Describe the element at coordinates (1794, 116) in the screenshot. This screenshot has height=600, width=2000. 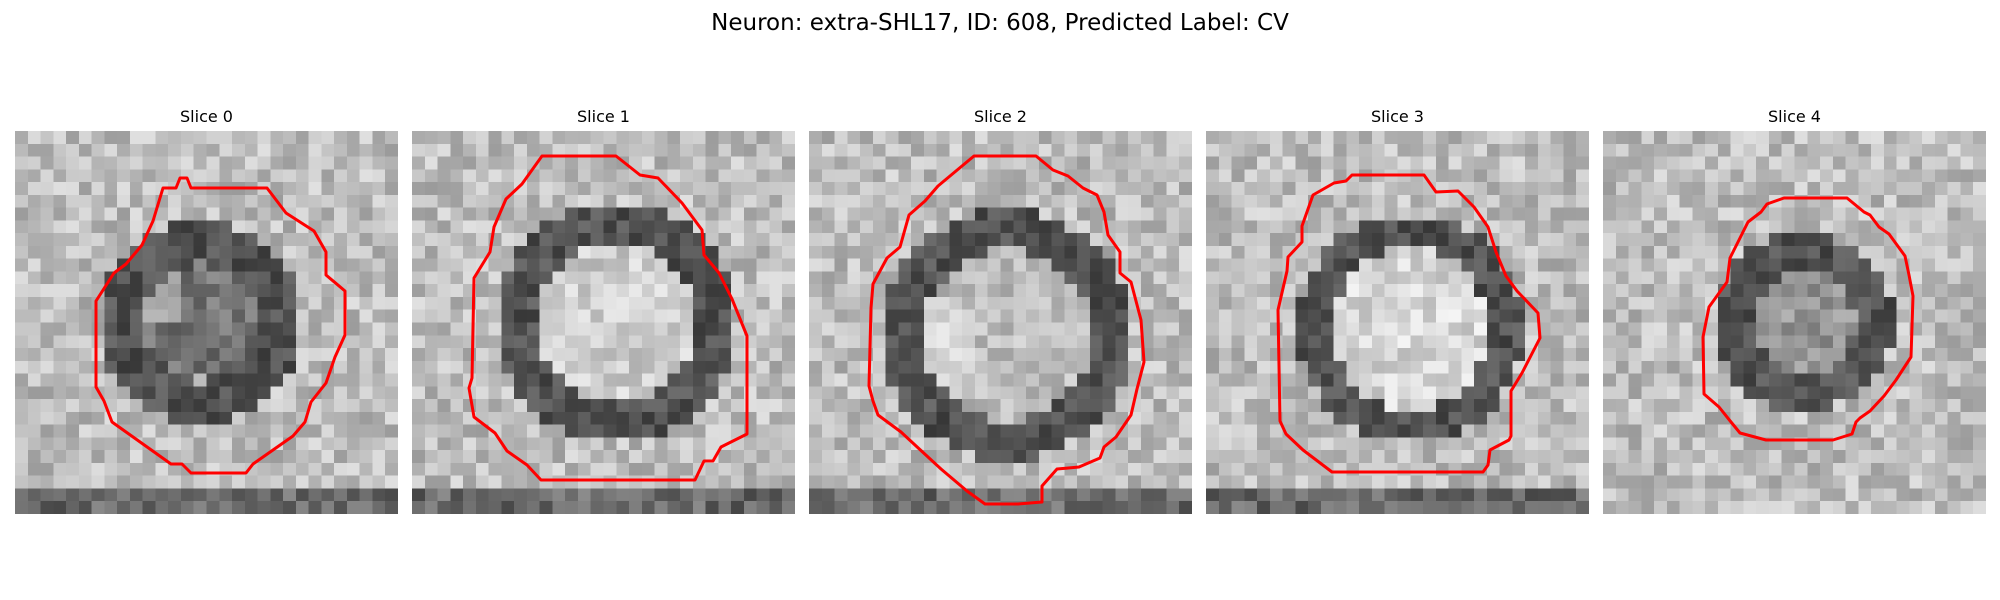
I see `slice-title-4: Slice 4` at that location.